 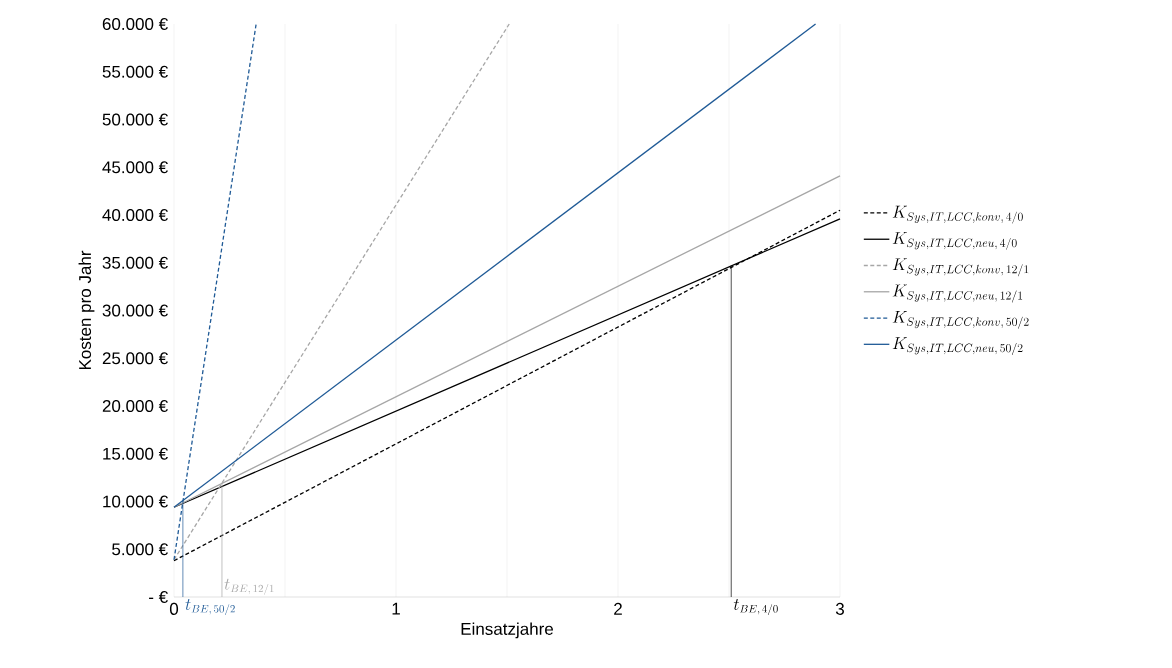 What do you see at coordinates (507, 630) in the screenshot?
I see `x-axis-title: Einsatzjahre` at bounding box center [507, 630].